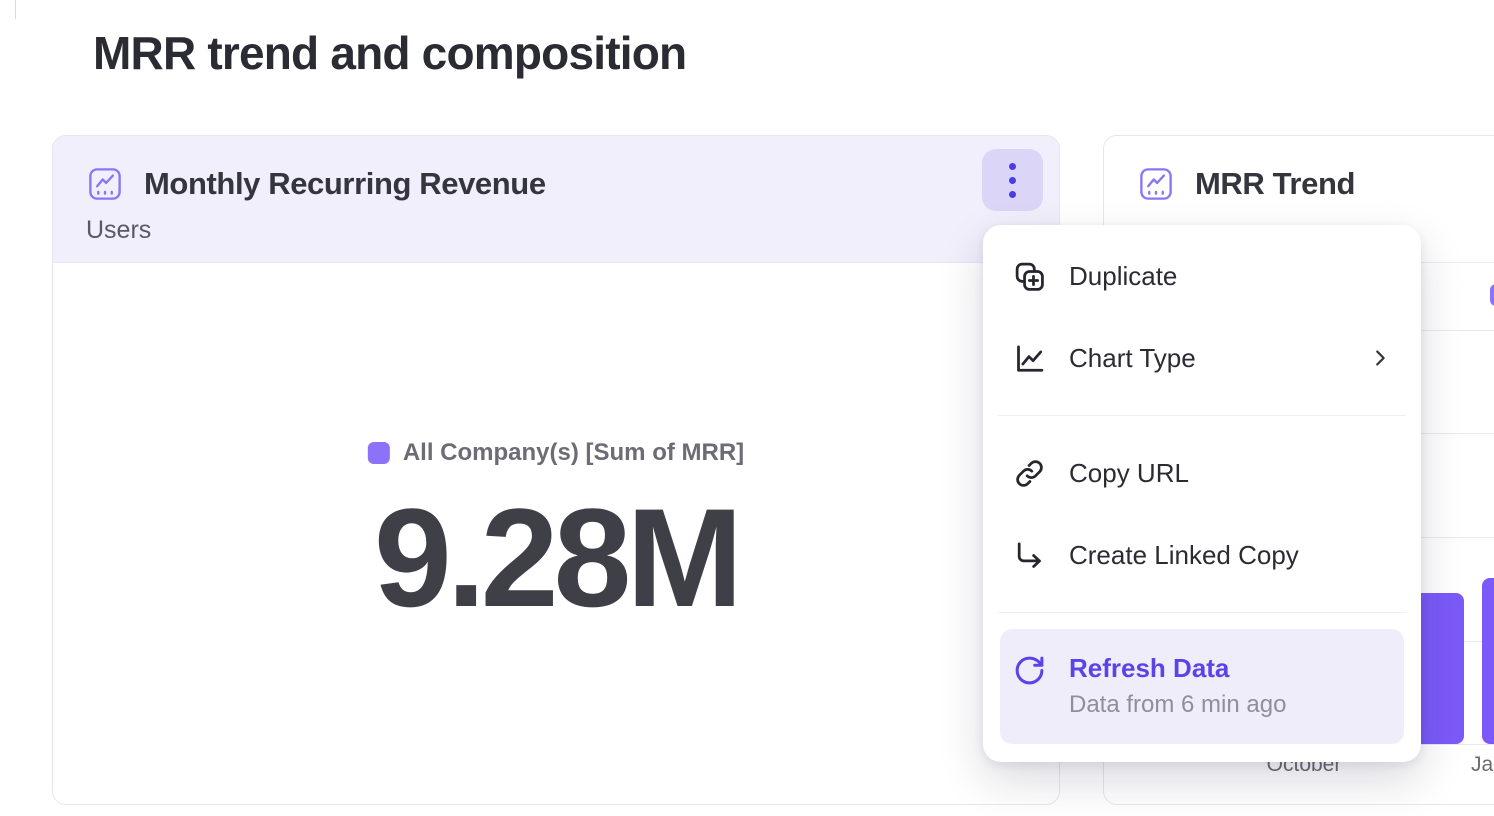  I want to click on page-title: MRR trend and composition, so click(390, 53).